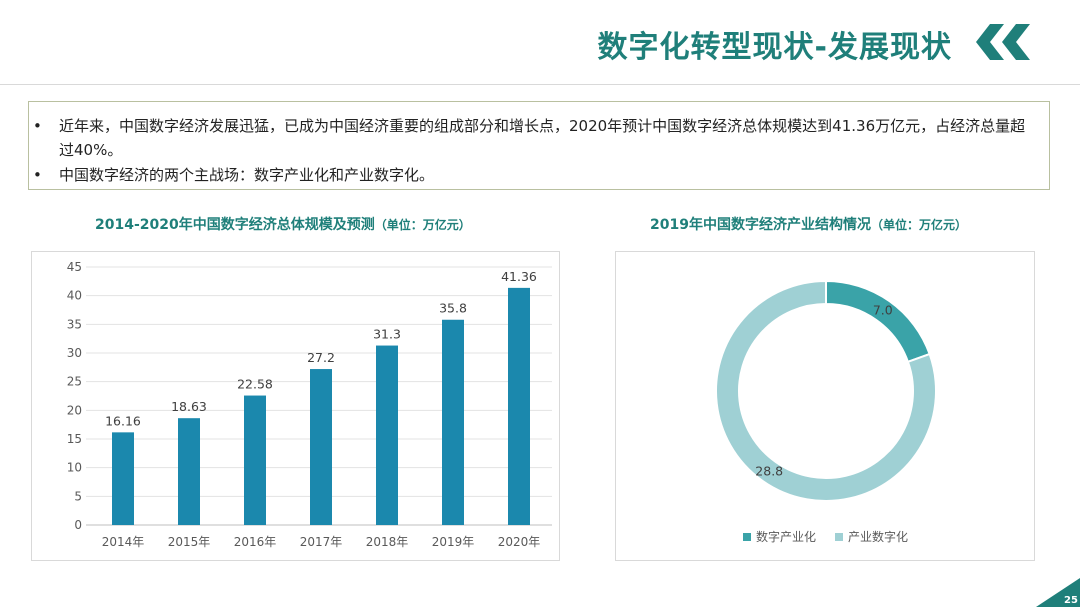 The width and height of the screenshot is (1080, 607). Describe the element at coordinates (536, 175) in the screenshot. I see `intro-bullet: • 中国数字经济的两个主战场：数字产业化和产业数字化。` at that location.